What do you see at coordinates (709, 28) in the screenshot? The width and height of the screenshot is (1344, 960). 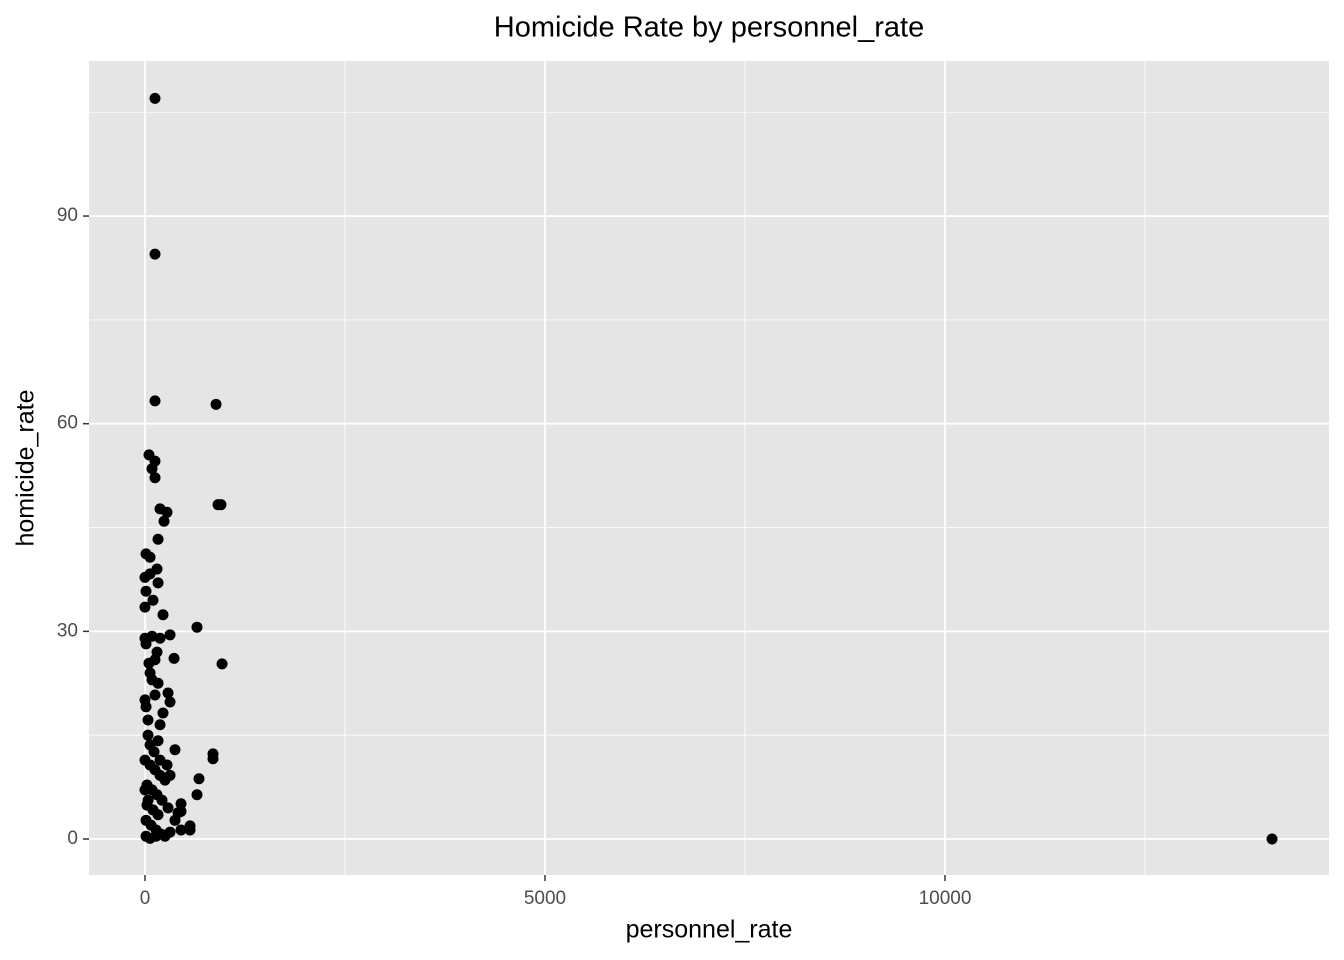 I see `chart-title: Homicide Rate by personnel_rate` at bounding box center [709, 28].